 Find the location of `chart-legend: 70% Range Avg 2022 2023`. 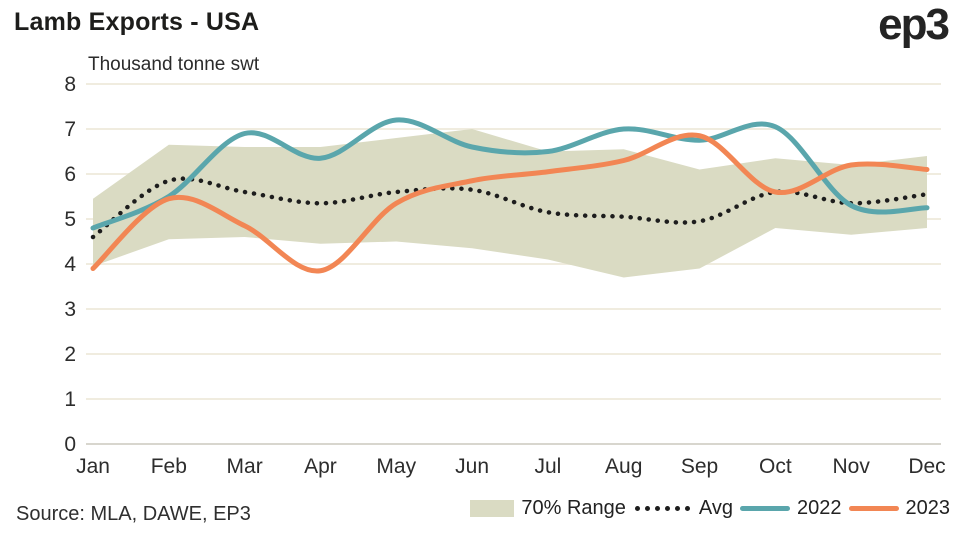

chart-legend: 70% Range Avg 2022 2023 is located at coordinates (710, 508).